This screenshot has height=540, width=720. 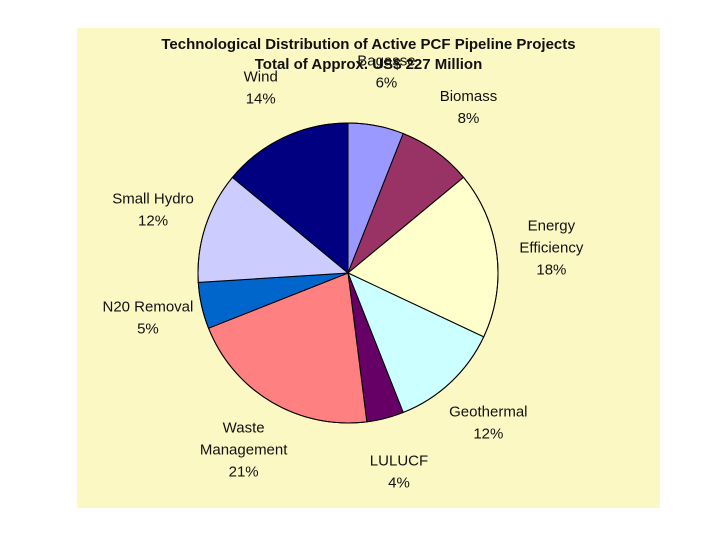 What do you see at coordinates (261, 88) in the screenshot?
I see `slice-label-wind: Wind 14%` at bounding box center [261, 88].